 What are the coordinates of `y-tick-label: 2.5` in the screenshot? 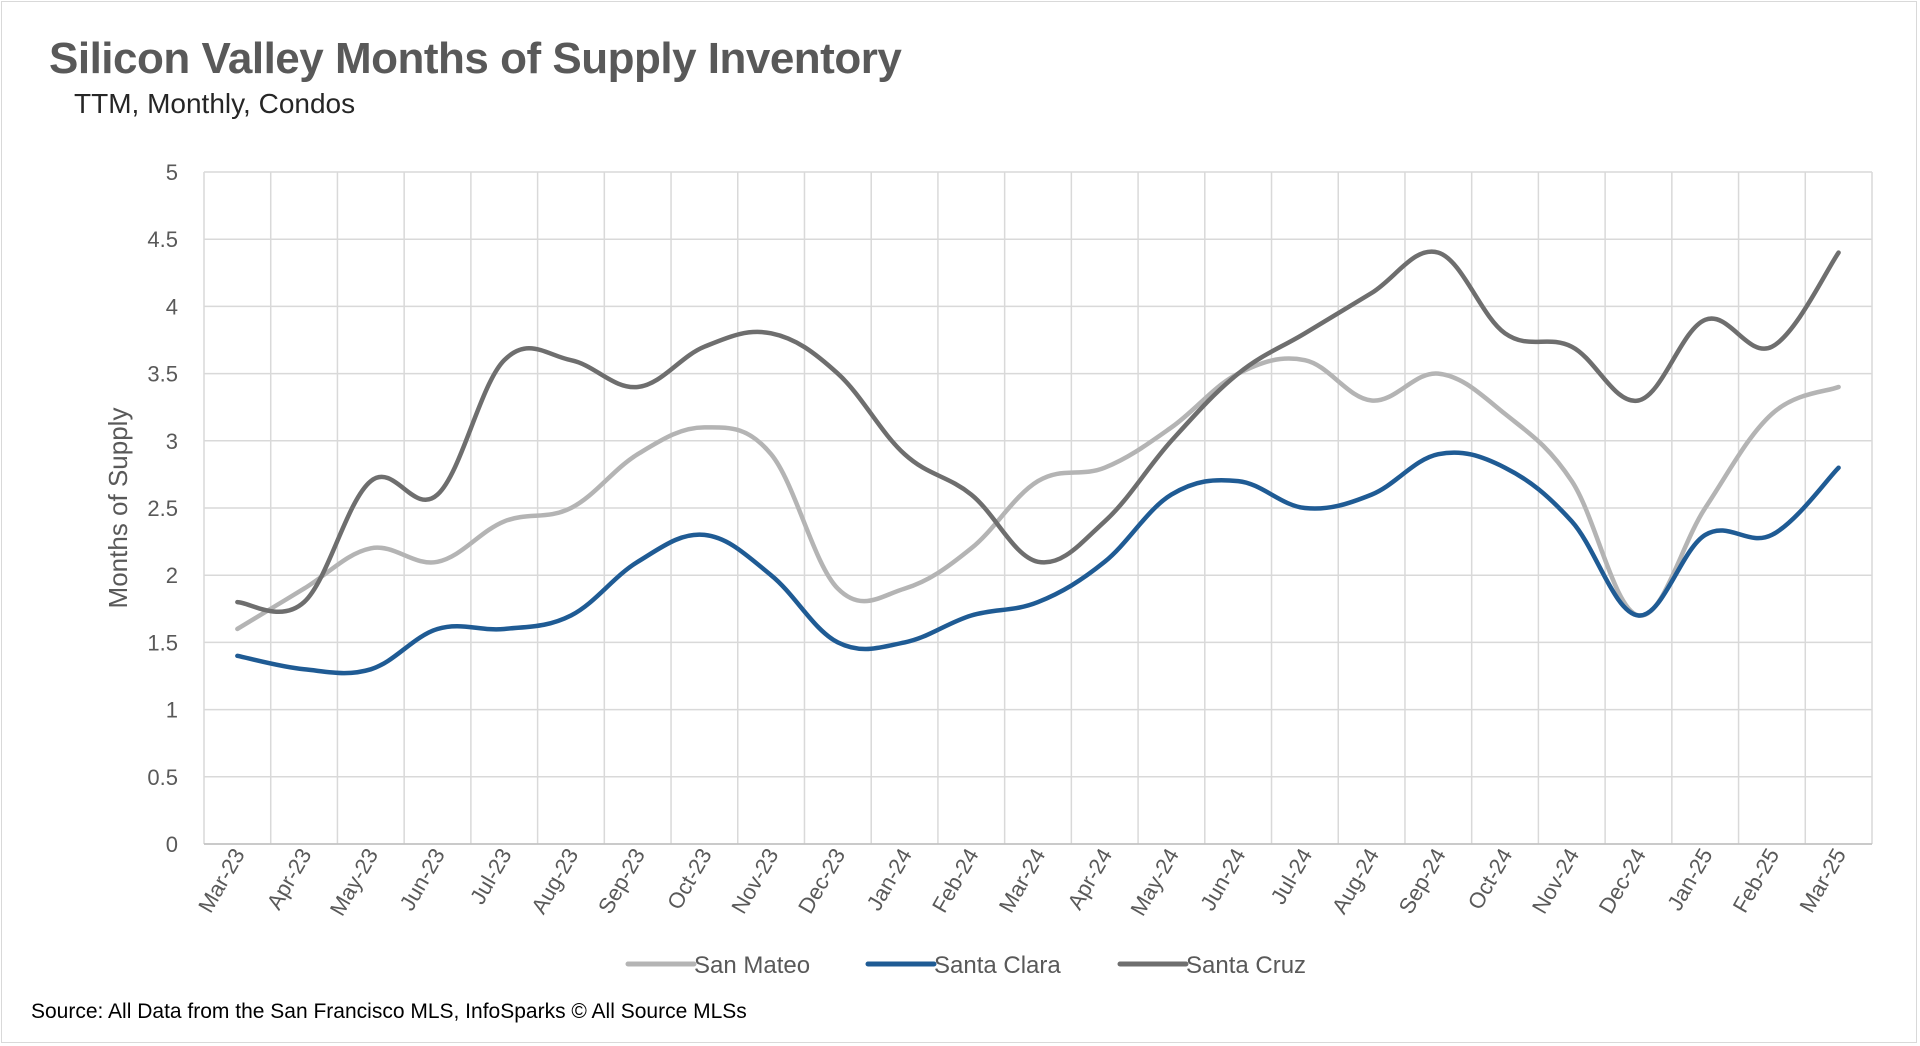 It's located at (162, 508).